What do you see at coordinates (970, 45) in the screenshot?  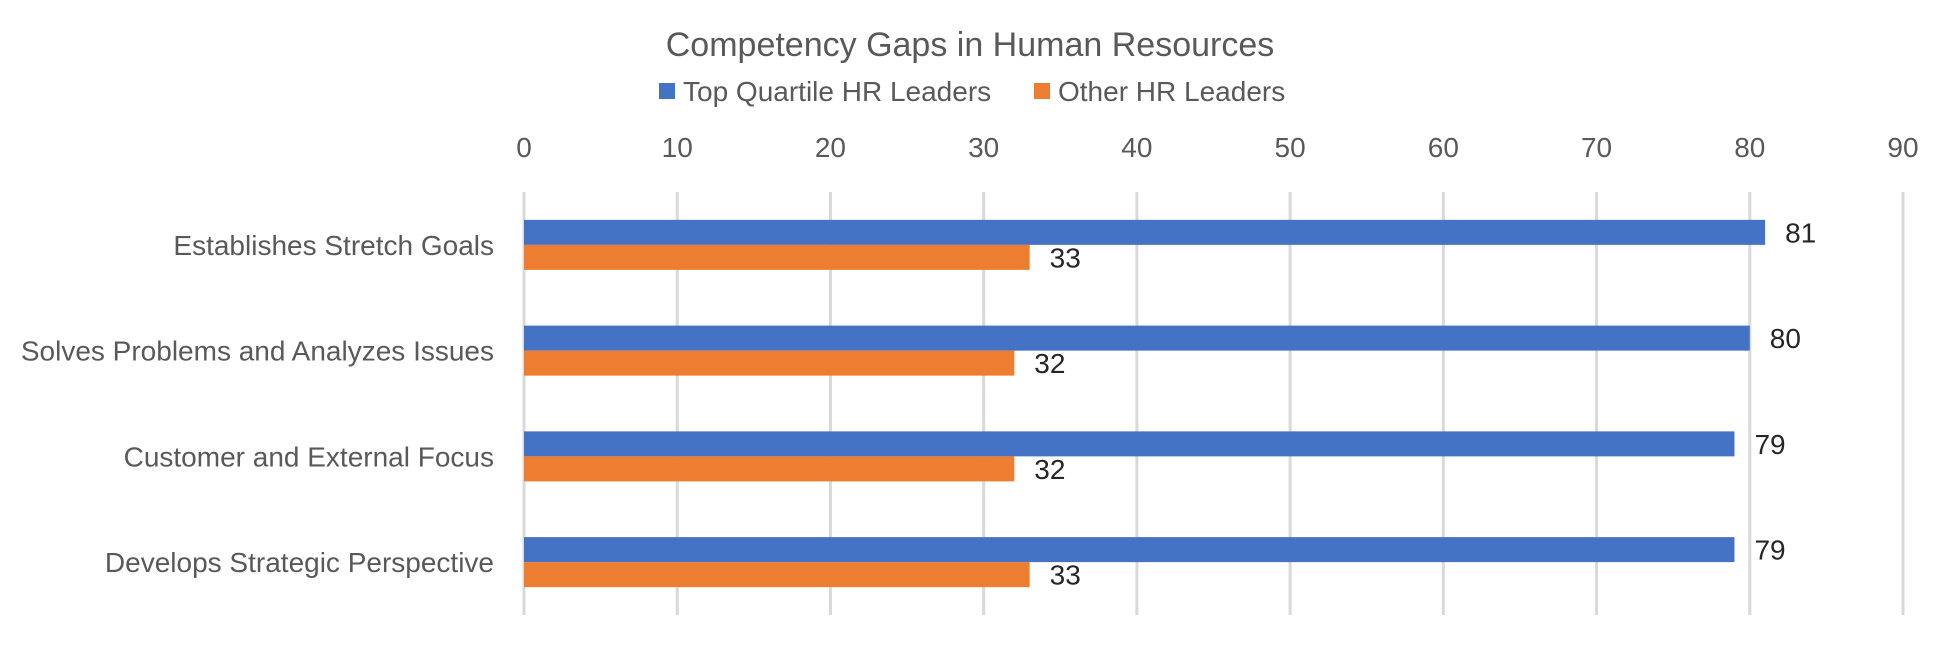 I see `chart-title: Competency Gaps in Human Resources` at bounding box center [970, 45].